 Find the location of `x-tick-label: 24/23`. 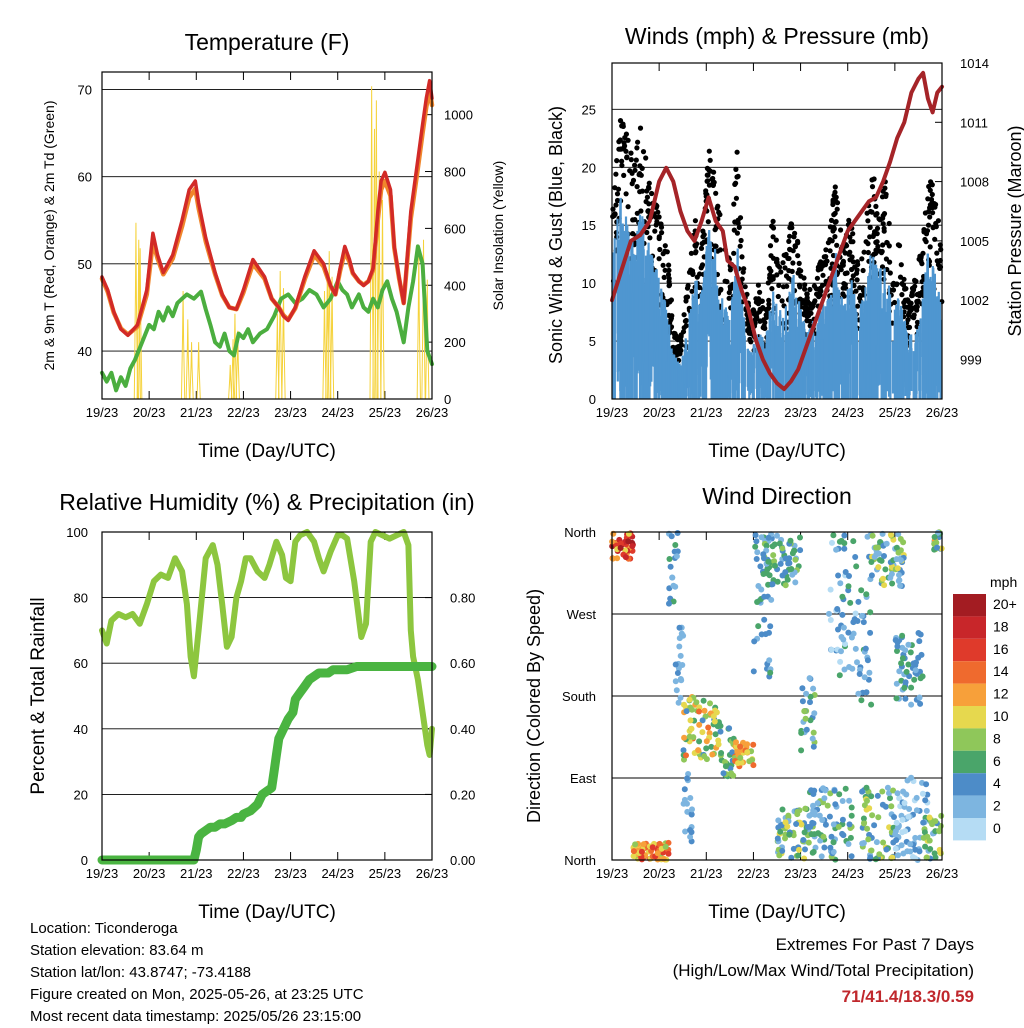

x-tick-label: 24/23 is located at coordinates (847, 873).